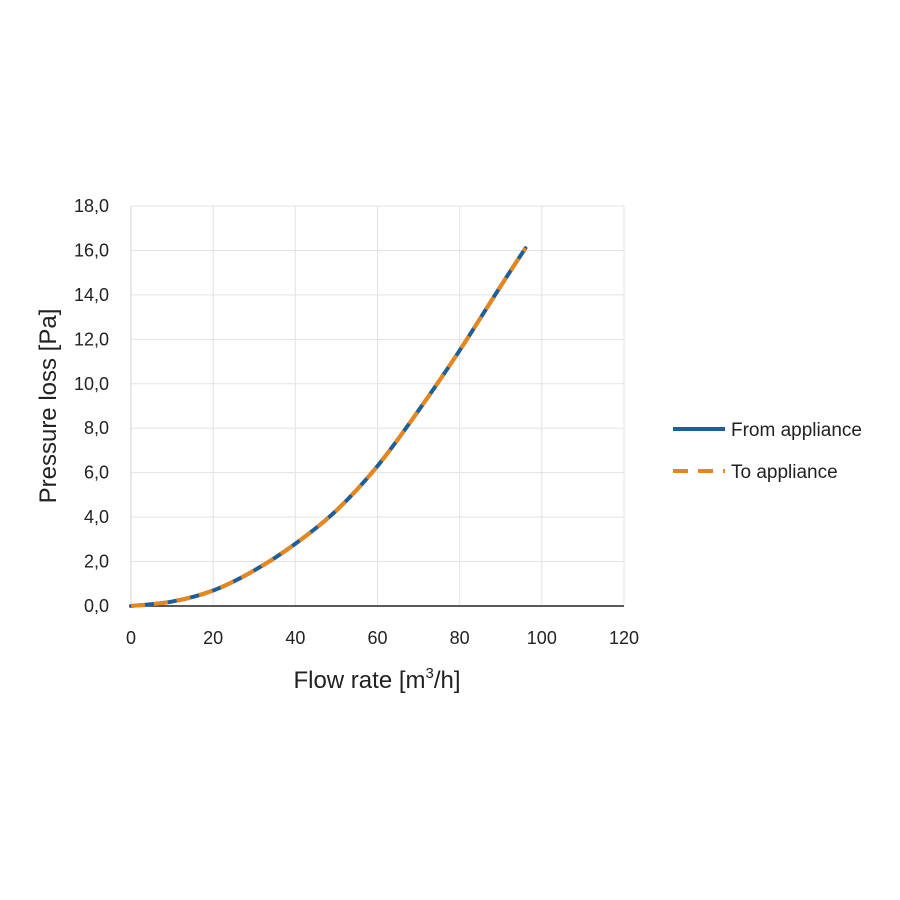 The width and height of the screenshot is (900, 900). What do you see at coordinates (96, 562) in the screenshot?
I see `y-tick-label: 2,0` at bounding box center [96, 562].